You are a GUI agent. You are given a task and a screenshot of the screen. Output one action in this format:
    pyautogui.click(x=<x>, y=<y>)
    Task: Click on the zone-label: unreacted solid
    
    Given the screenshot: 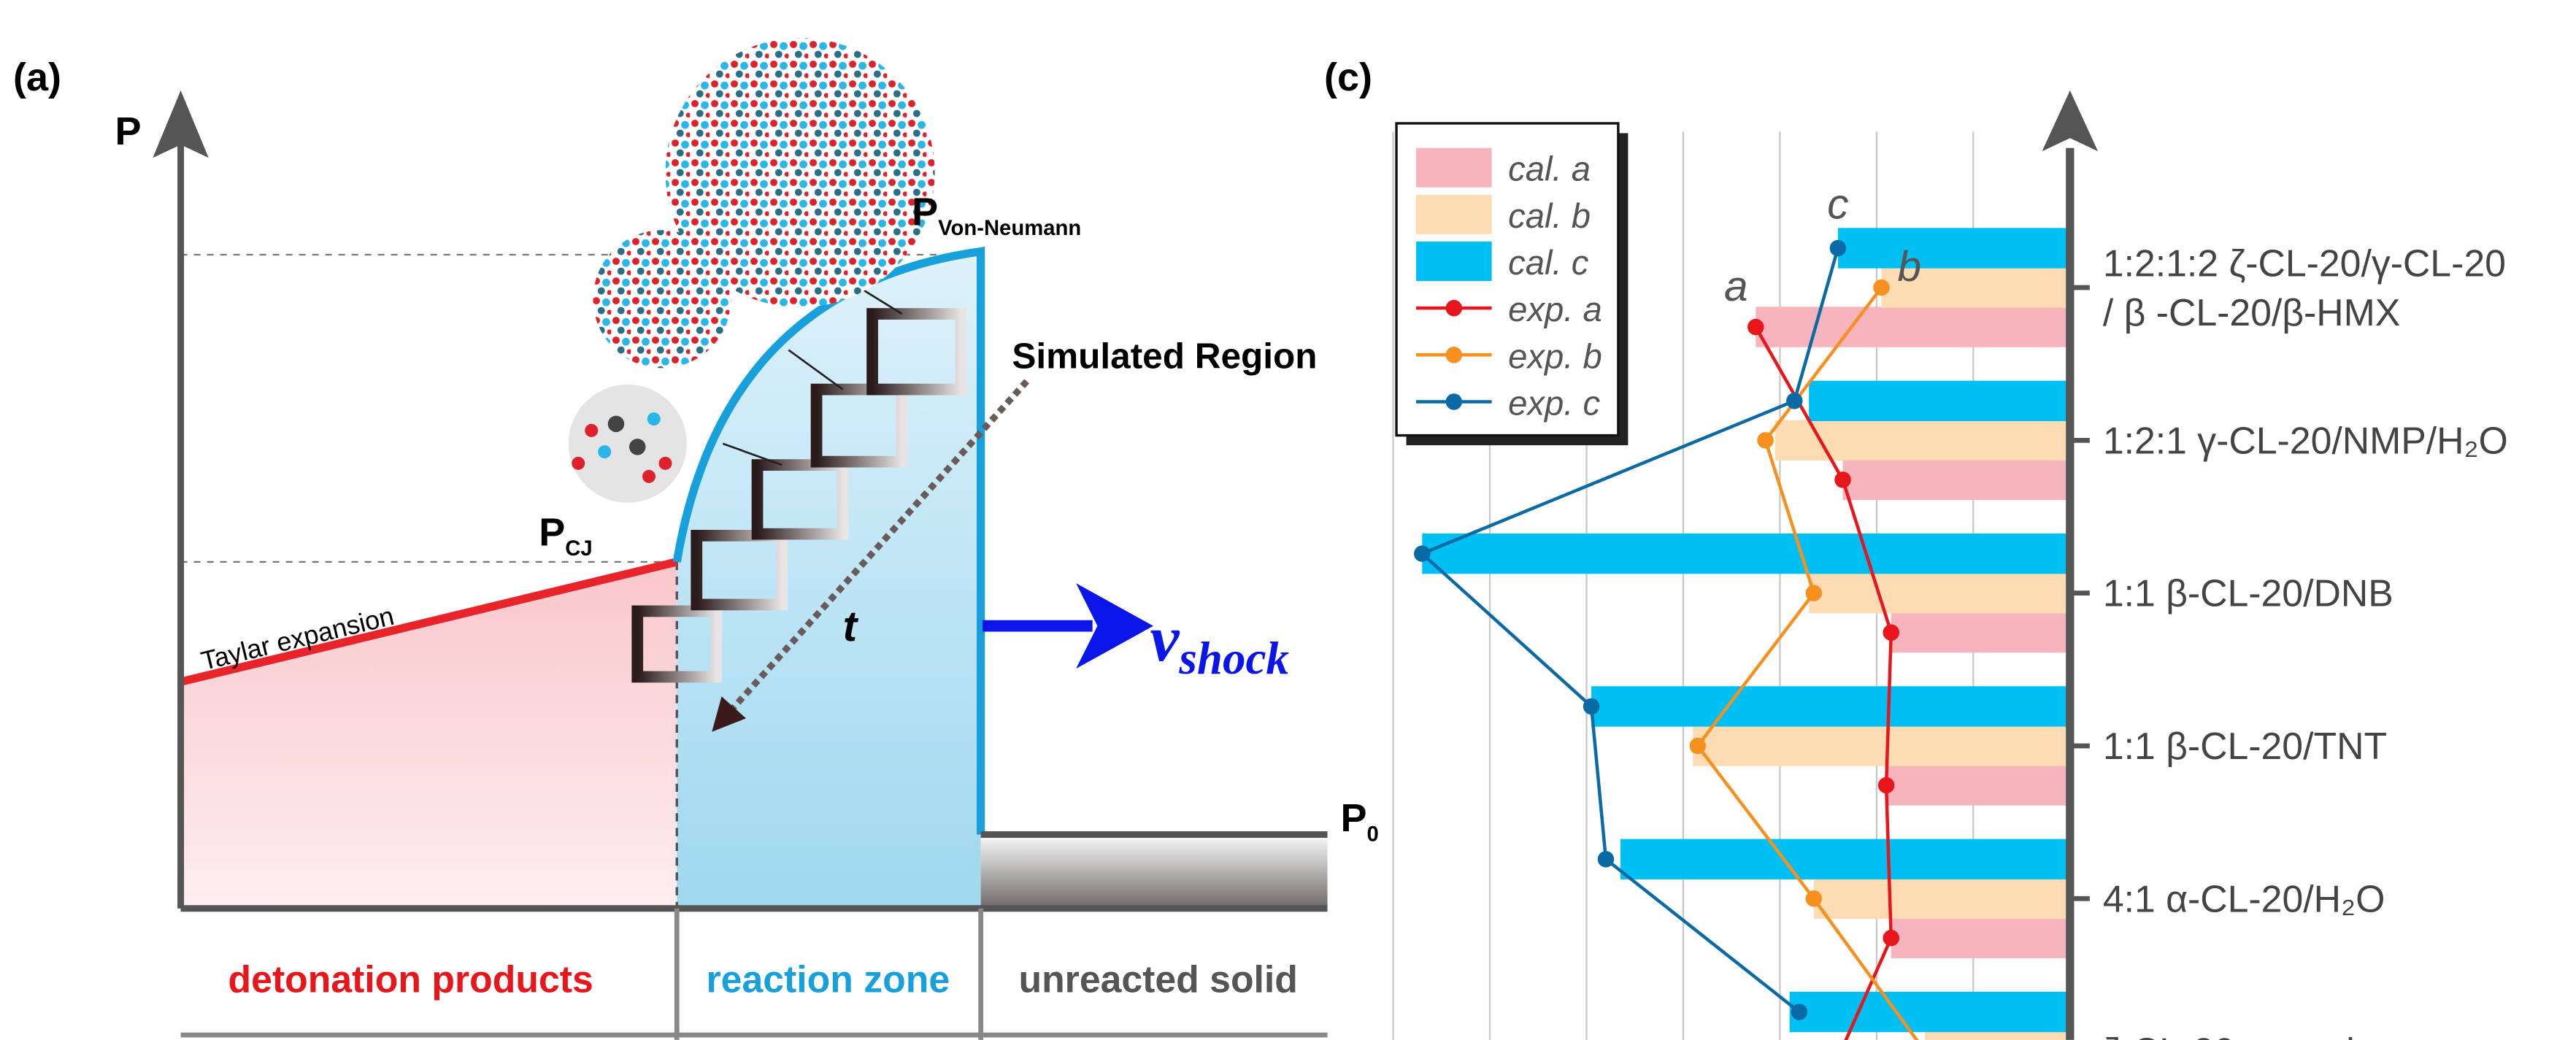 What is the action you would take?
    pyautogui.click(x=1157, y=980)
    